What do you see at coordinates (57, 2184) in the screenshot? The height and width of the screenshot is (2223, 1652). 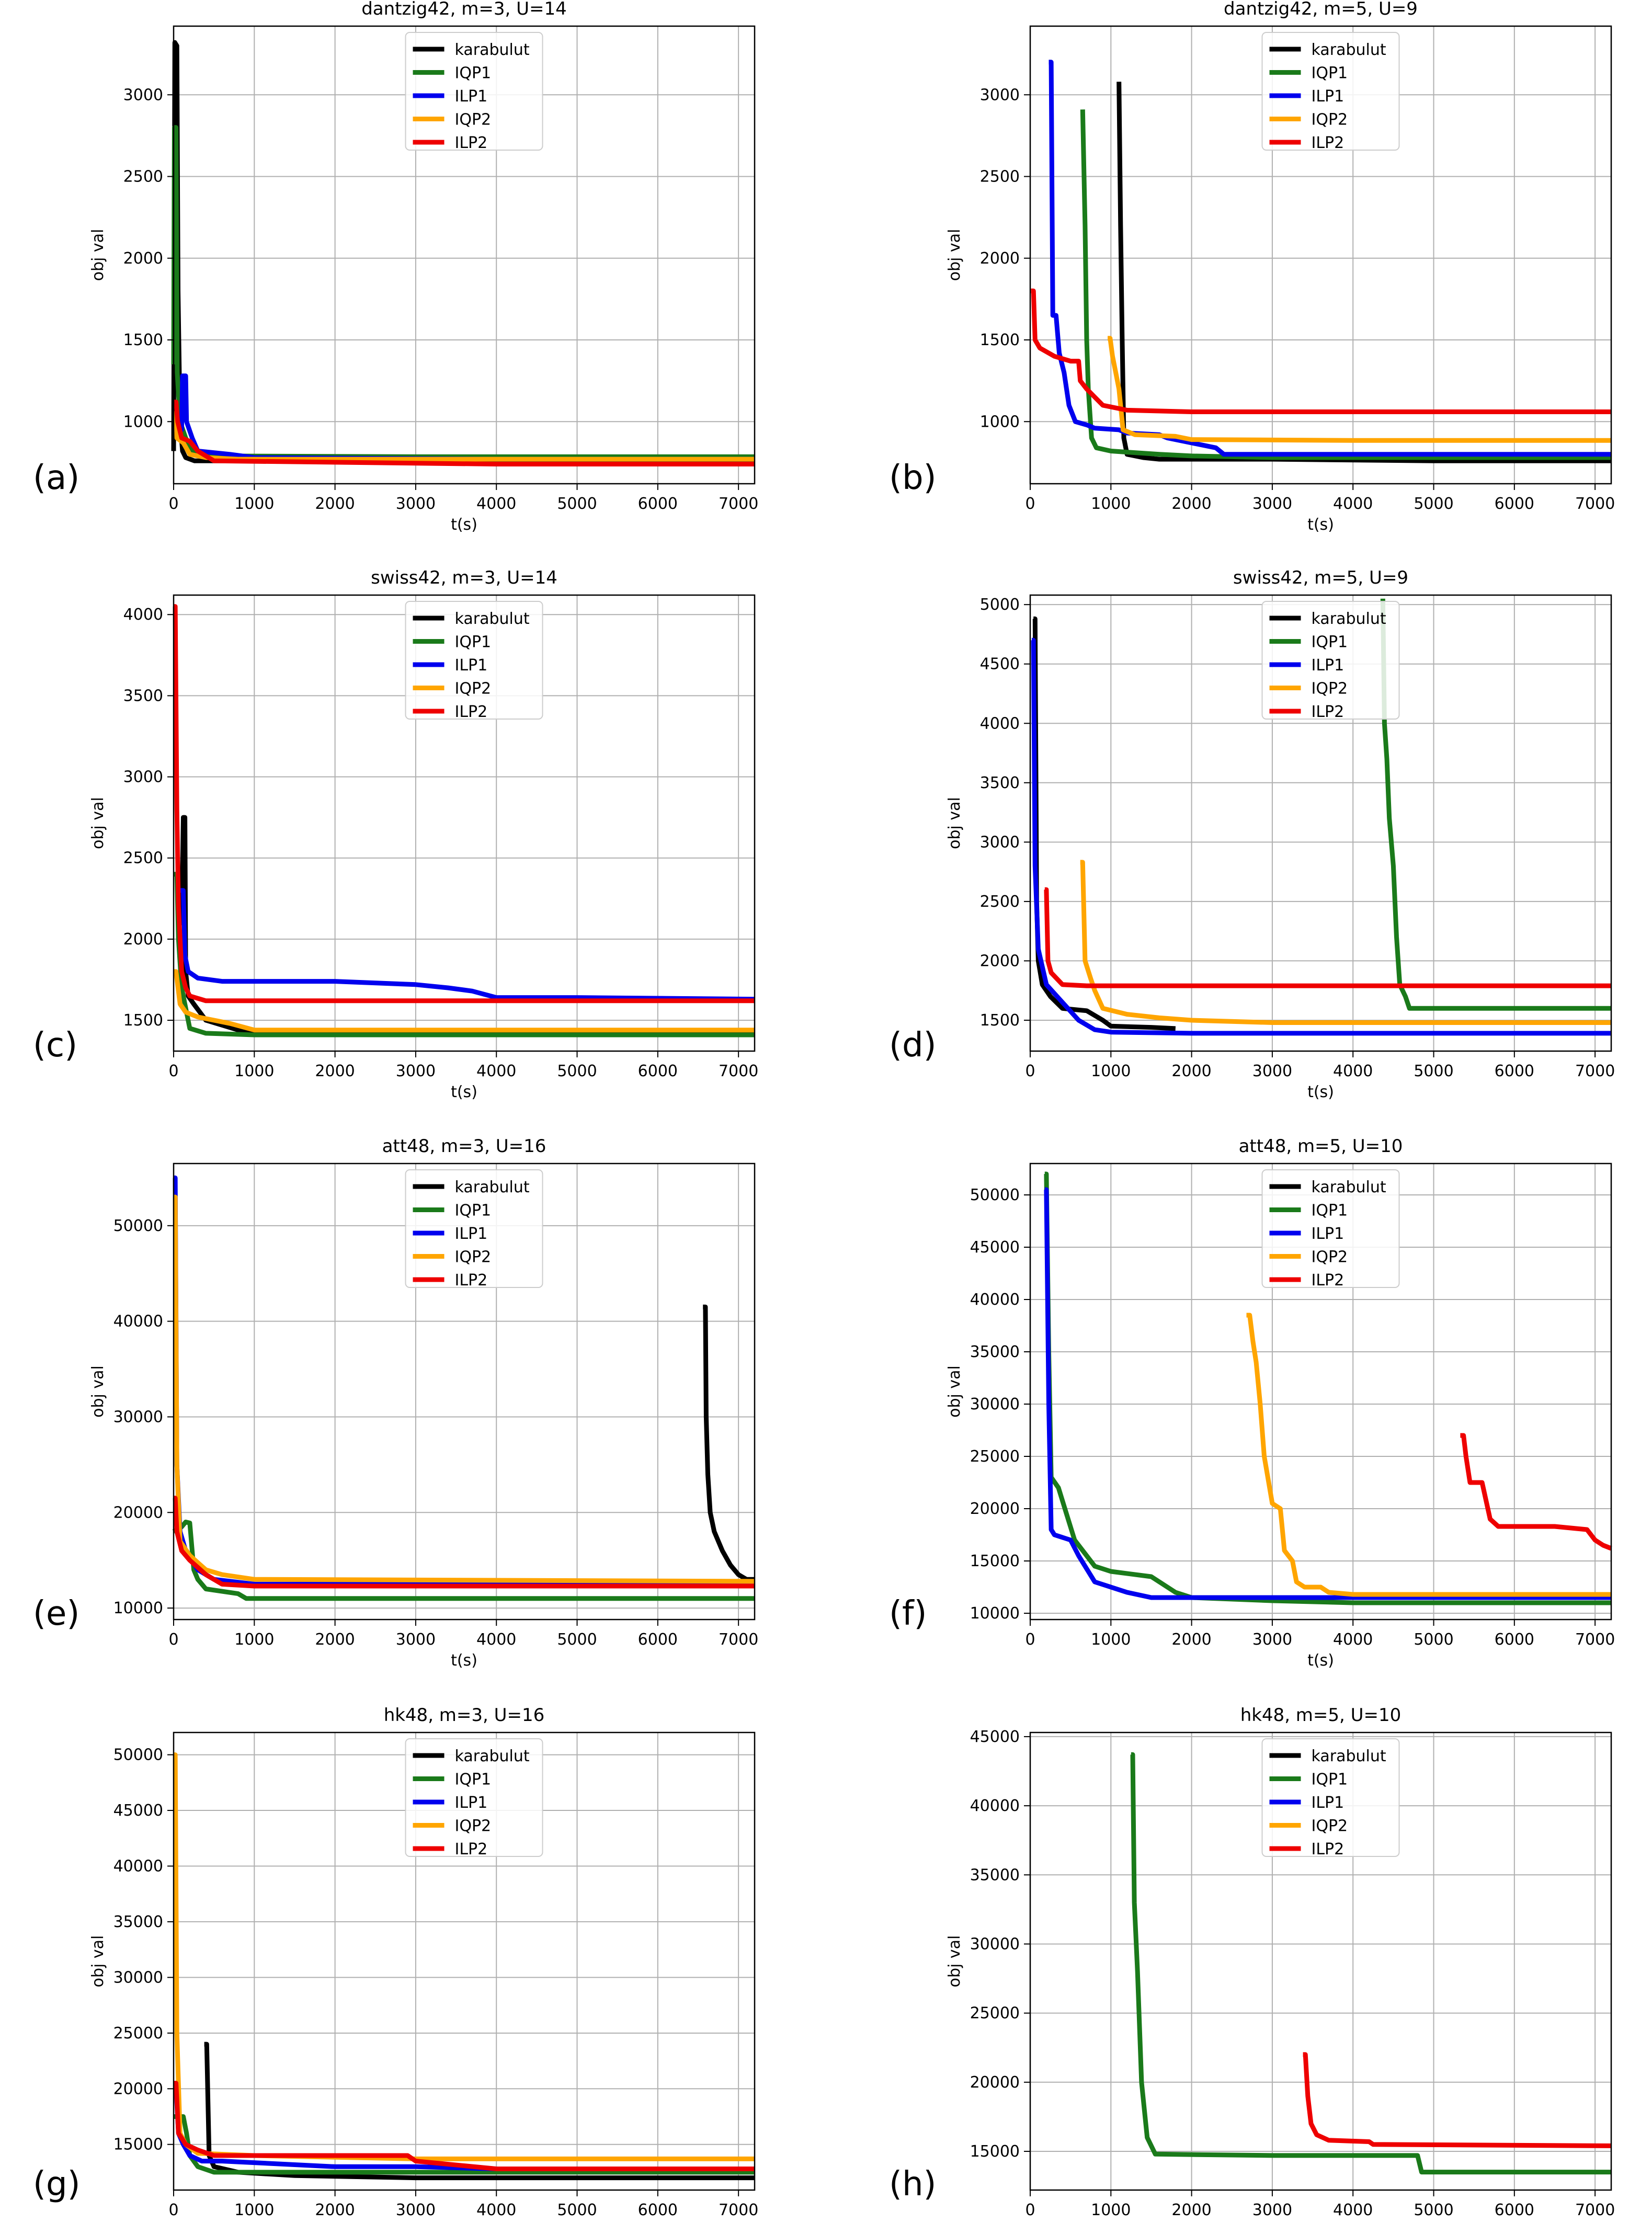 I see `panel-label: (g)` at bounding box center [57, 2184].